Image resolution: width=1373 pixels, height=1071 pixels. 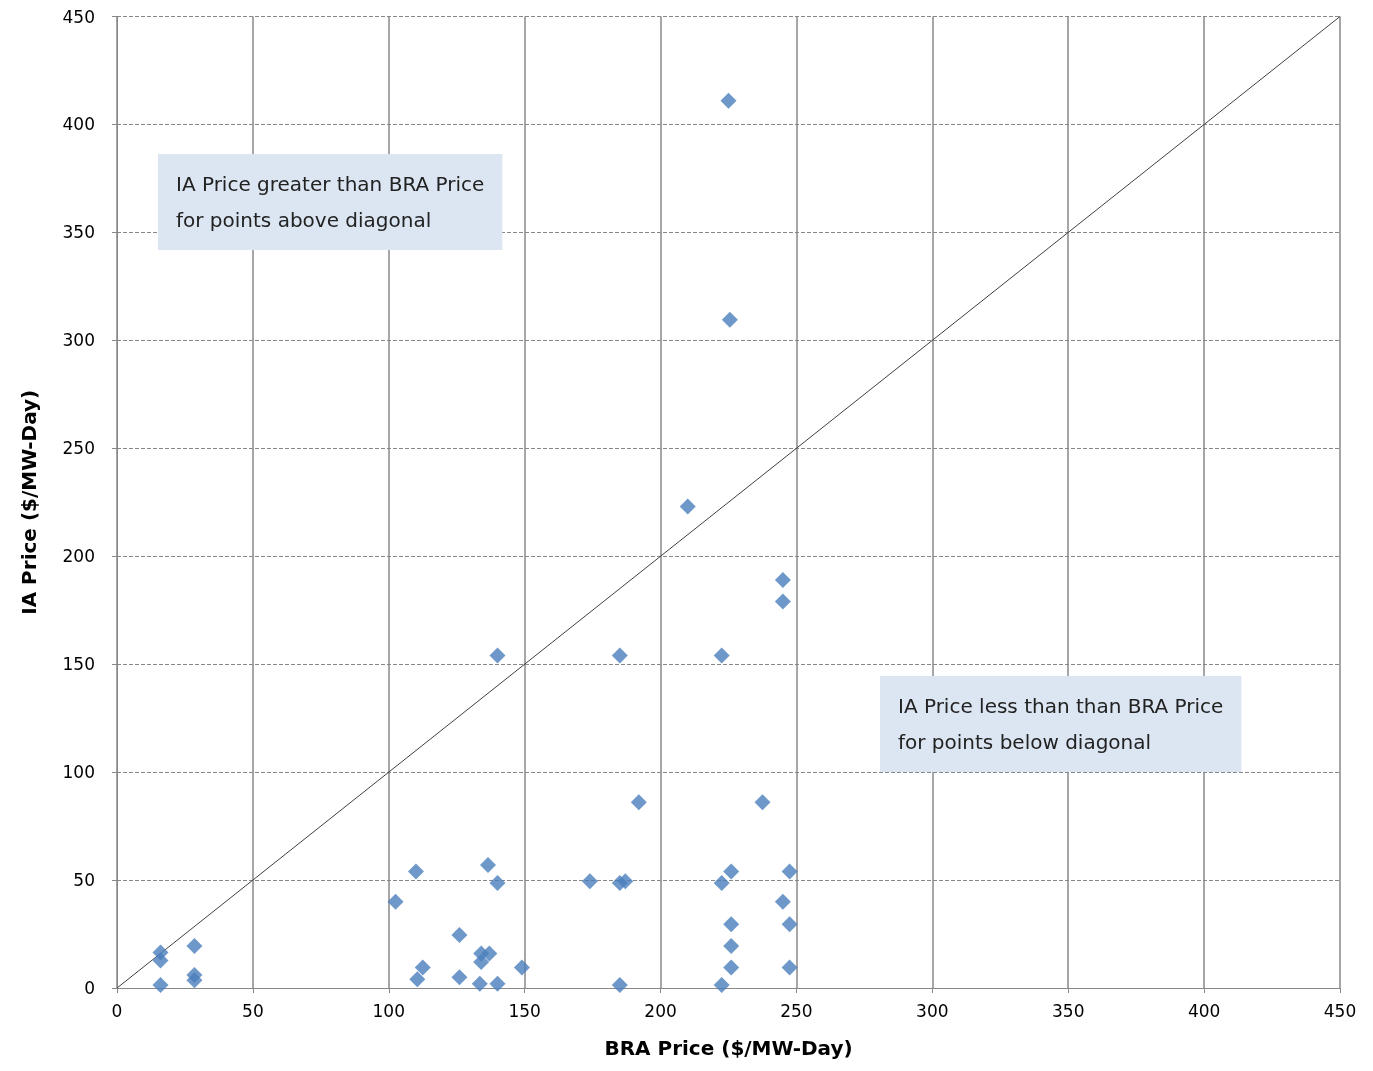 What do you see at coordinates (117, 1010) in the screenshot?
I see `x-tick-label: 0` at bounding box center [117, 1010].